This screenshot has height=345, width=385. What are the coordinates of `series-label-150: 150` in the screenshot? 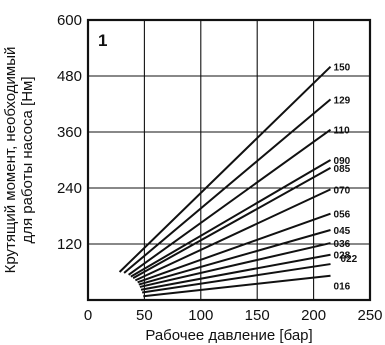 It's located at (342, 68).